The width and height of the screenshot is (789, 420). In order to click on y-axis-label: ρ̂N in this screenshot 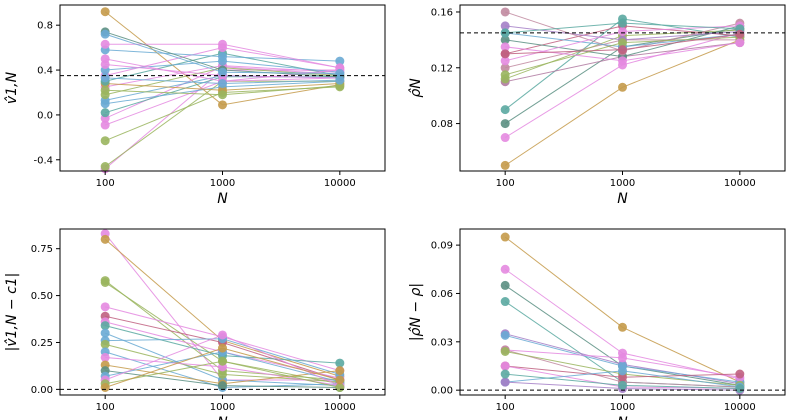, I will do `click(416, 88)`.